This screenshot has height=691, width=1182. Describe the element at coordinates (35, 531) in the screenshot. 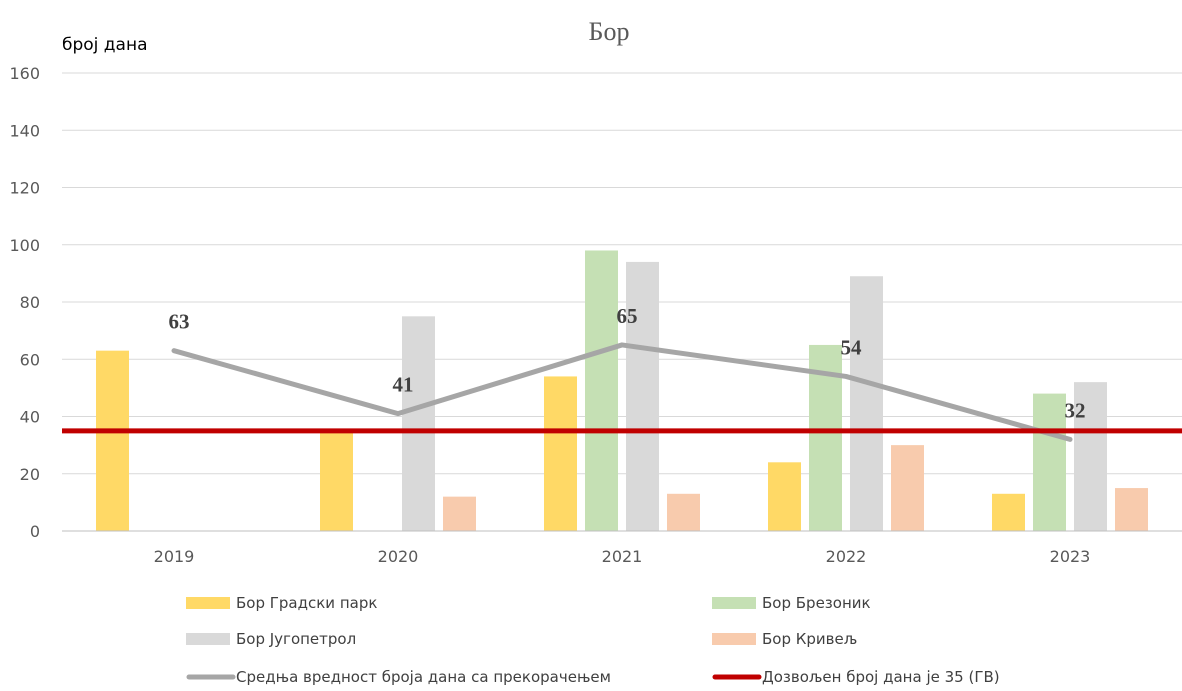

I see `y-tick-label: 0` at that location.